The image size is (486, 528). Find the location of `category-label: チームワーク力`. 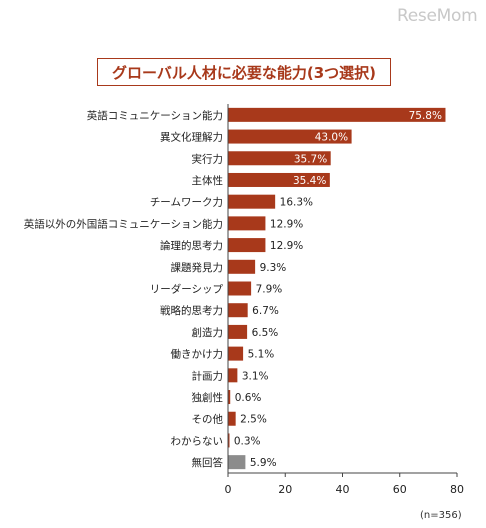

category-label: チームワーク力 is located at coordinates (186, 202).